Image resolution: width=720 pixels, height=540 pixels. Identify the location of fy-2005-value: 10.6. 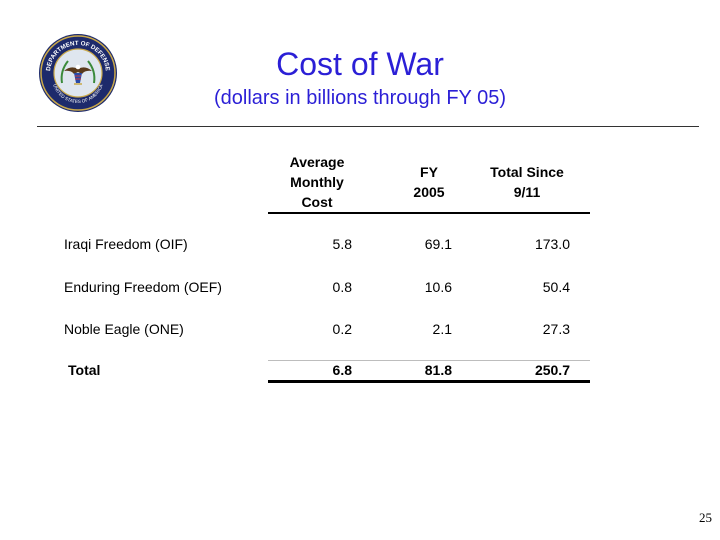
(438, 287).